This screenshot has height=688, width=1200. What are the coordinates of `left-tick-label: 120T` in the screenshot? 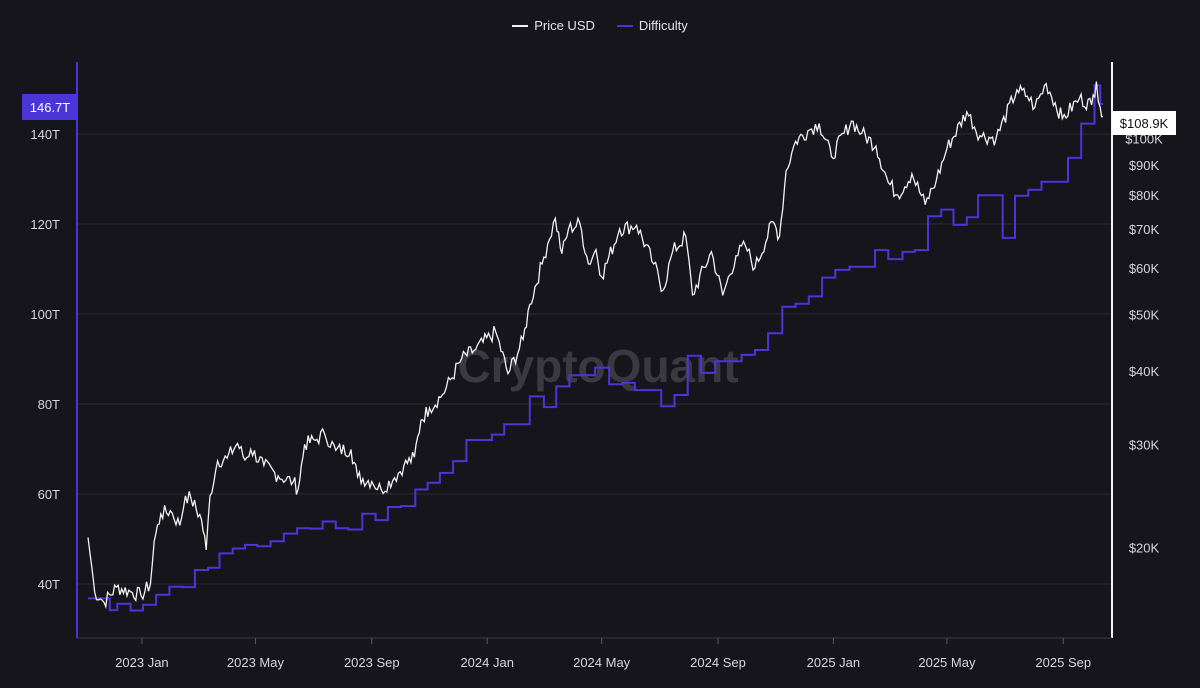 It's located at (45, 224).